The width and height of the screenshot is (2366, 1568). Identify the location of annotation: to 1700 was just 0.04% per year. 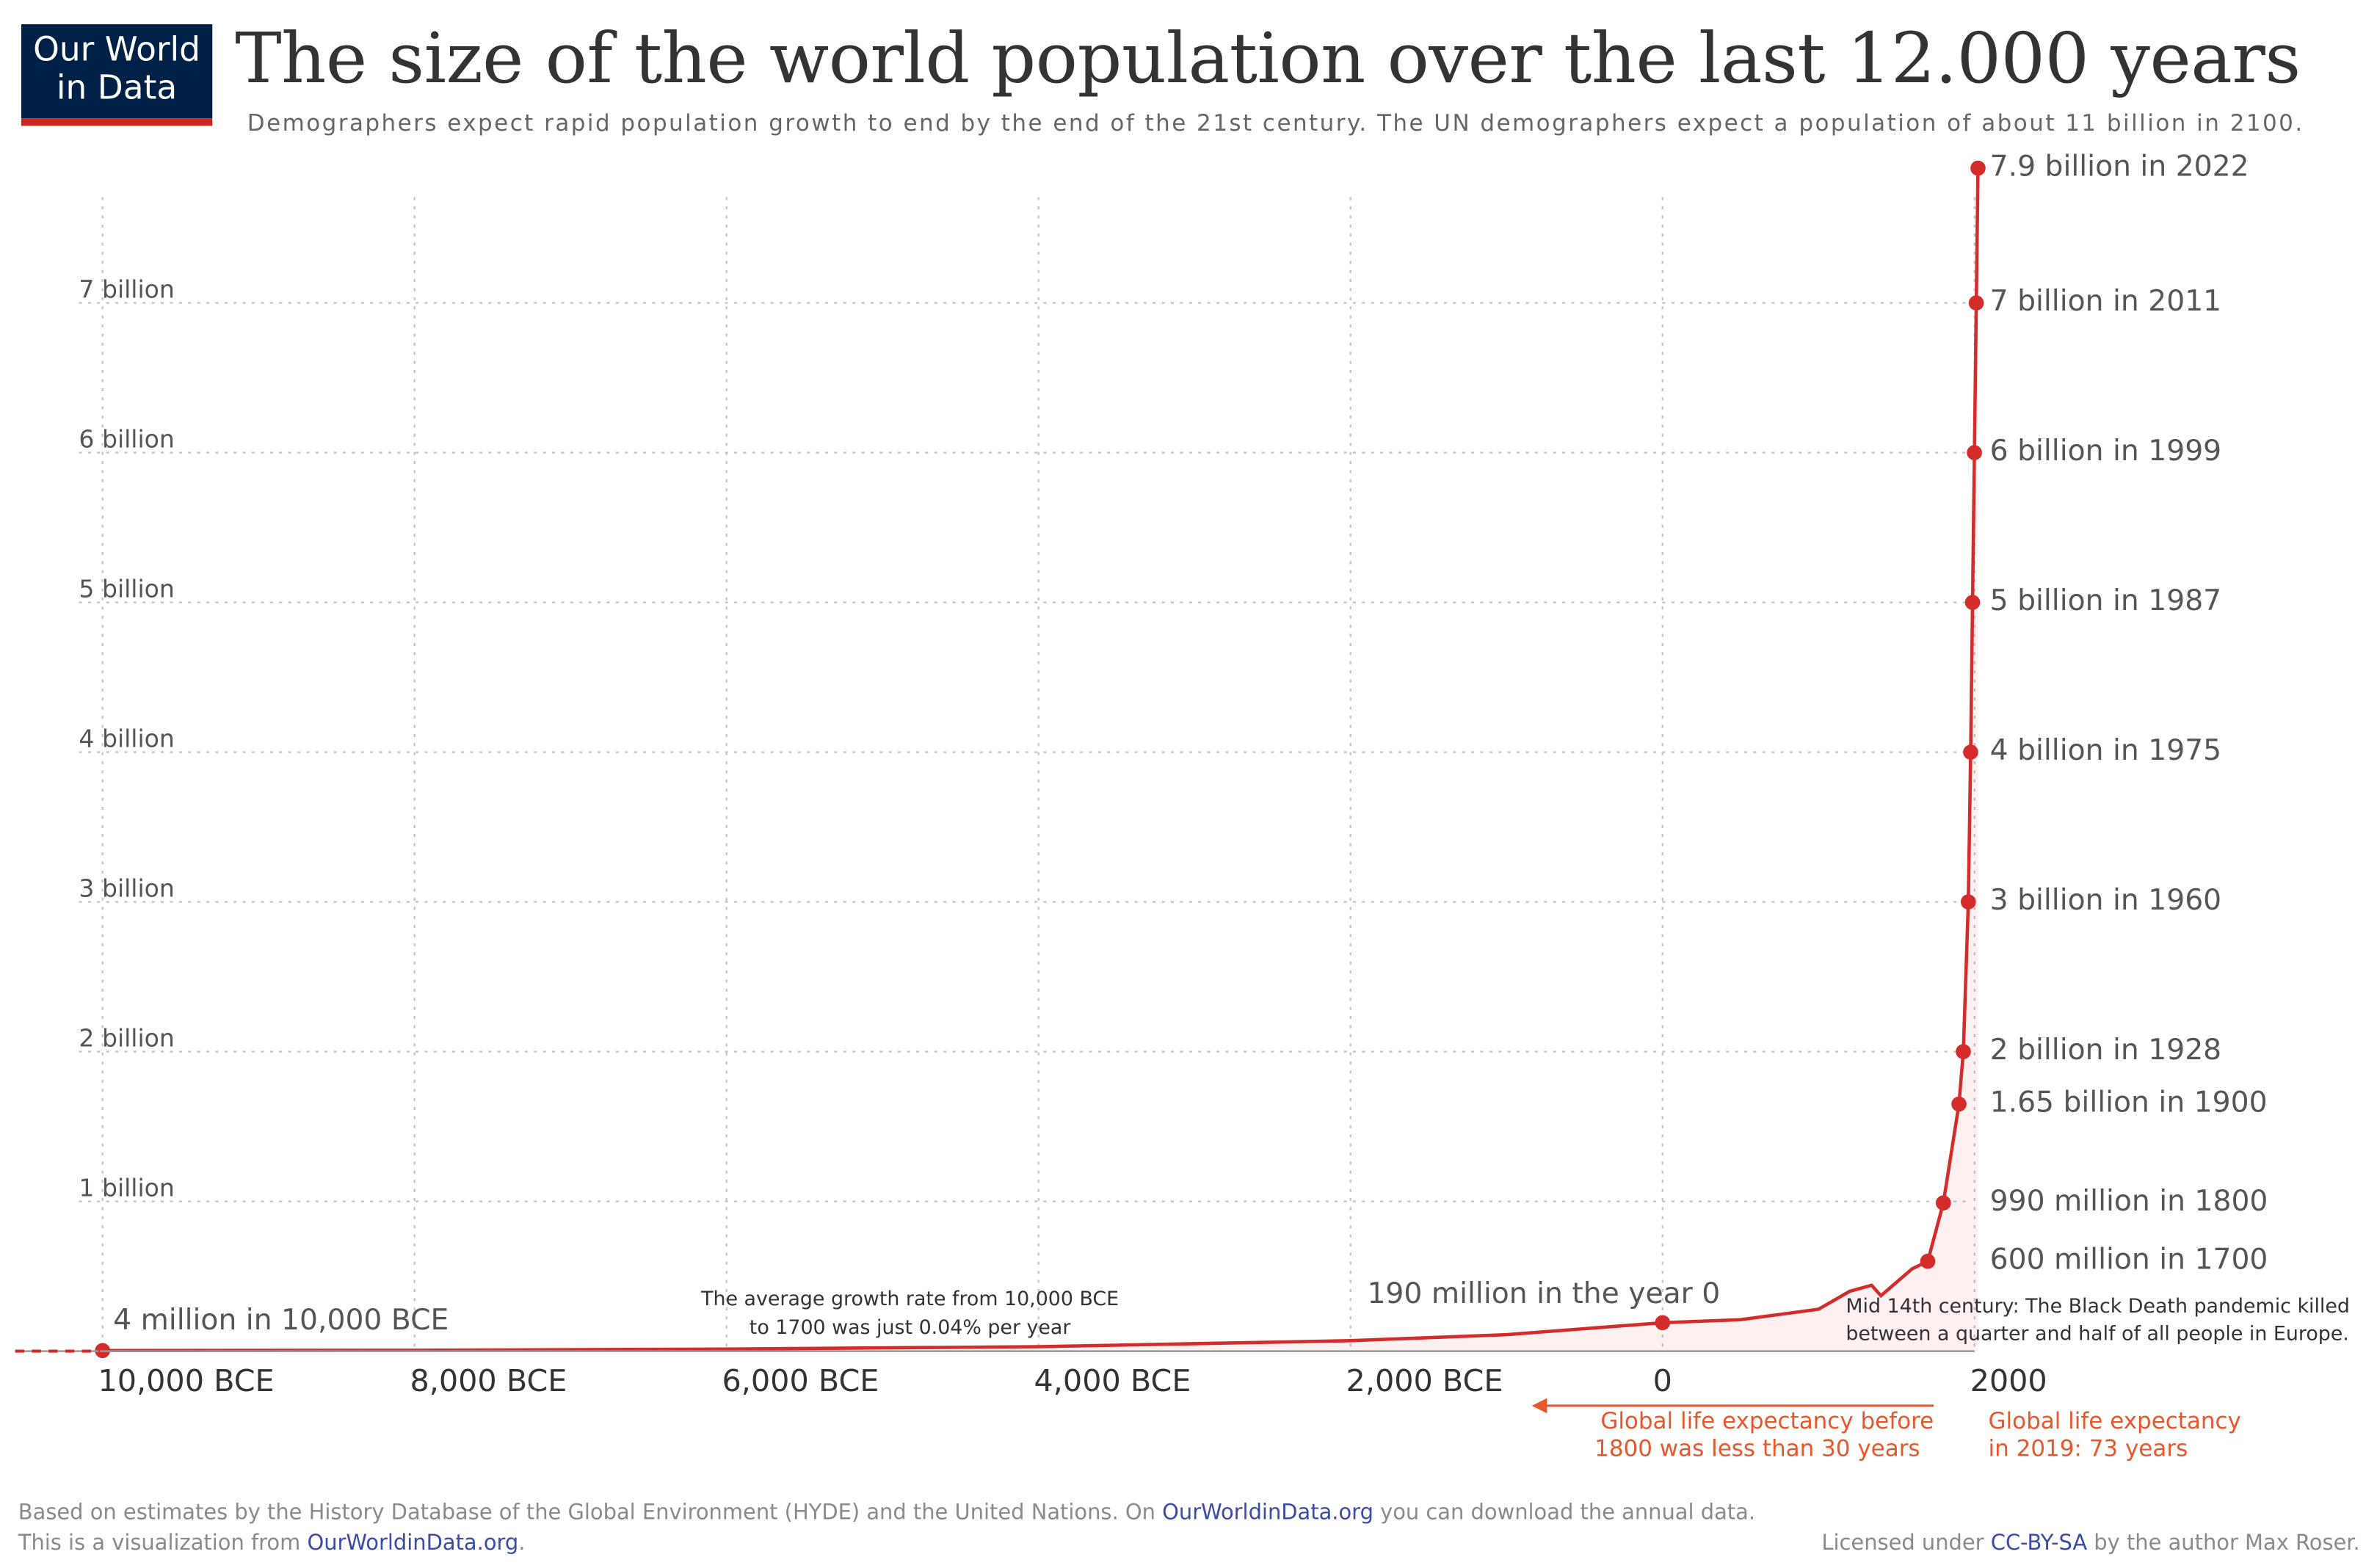
(911, 1327).